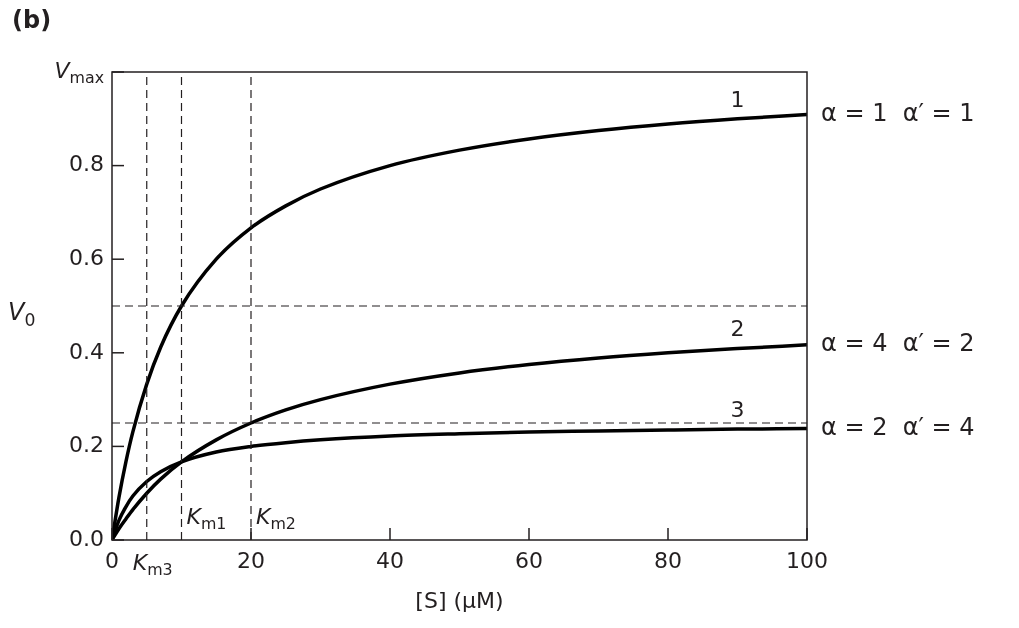 The image size is (1019, 628). What do you see at coordinates (737, 329) in the screenshot?
I see `series-label: 2` at bounding box center [737, 329].